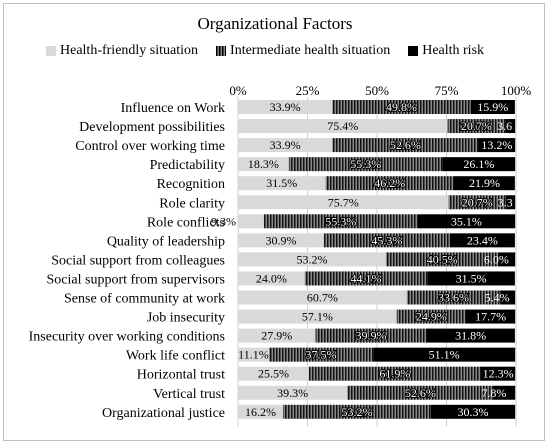 This screenshot has height=446, width=550. What do you see at coordinates (175, 356) in the screenshot?
I see `category-label: Work life conflict` at bounding box center [175, 356].